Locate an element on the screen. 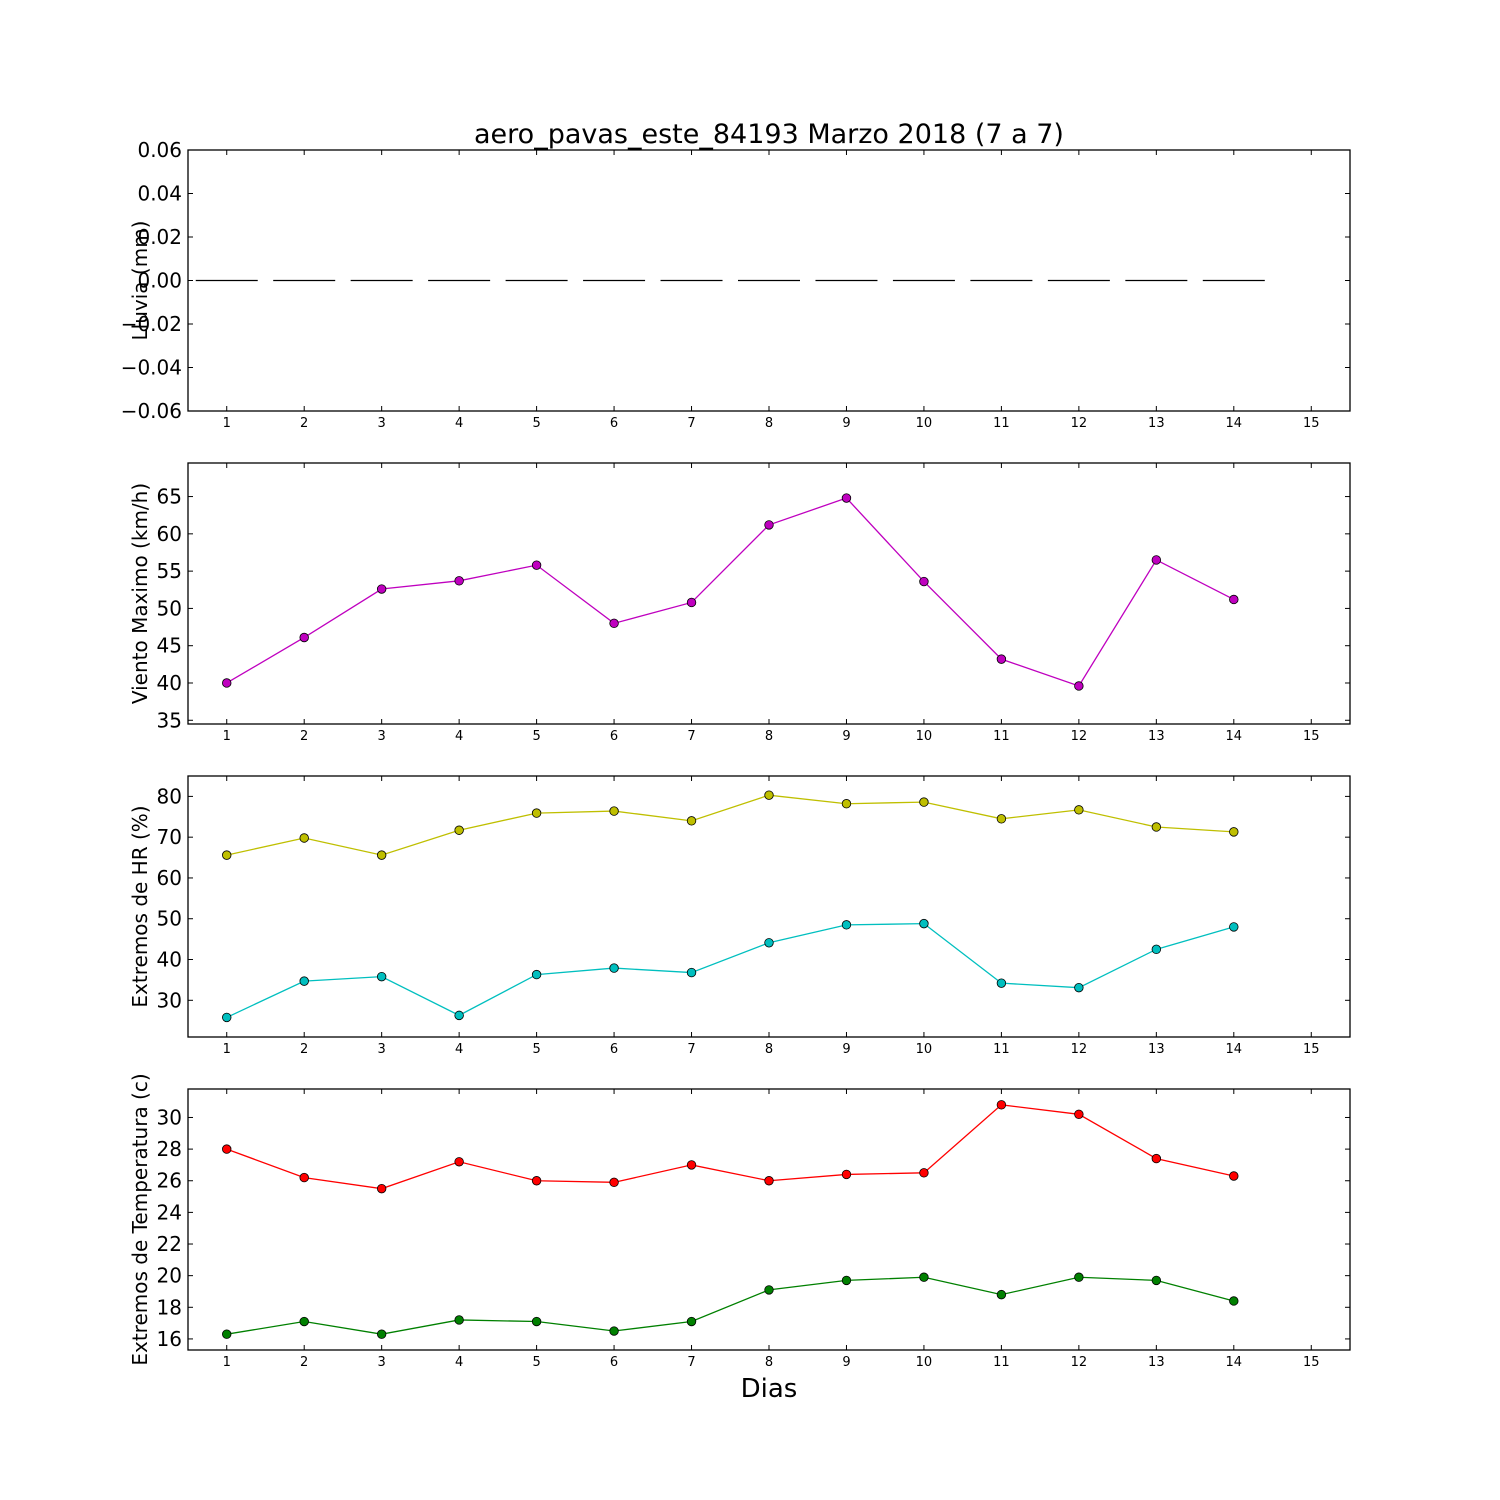  y-tick-label: 0.00 is located at coordinates (159, 281).